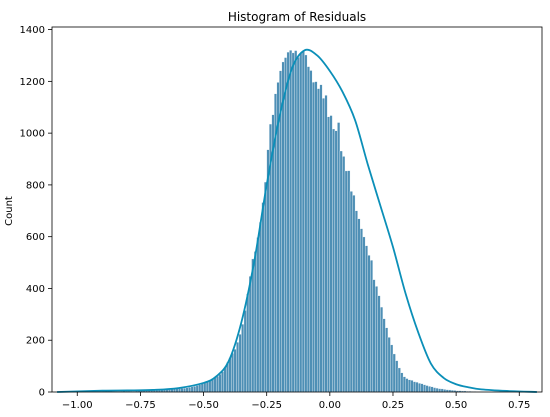 Image resolution: width=550 pixels, height=417 pixels. I want to click on x-tick-label: −0.50, so click(203, 405).